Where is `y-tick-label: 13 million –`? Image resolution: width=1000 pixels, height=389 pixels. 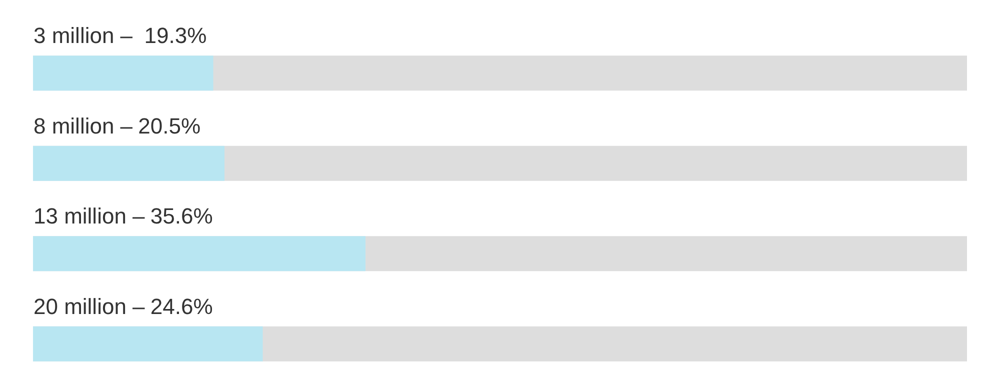 y-tick-label: 13 million – is located at coordinates (90, 216).